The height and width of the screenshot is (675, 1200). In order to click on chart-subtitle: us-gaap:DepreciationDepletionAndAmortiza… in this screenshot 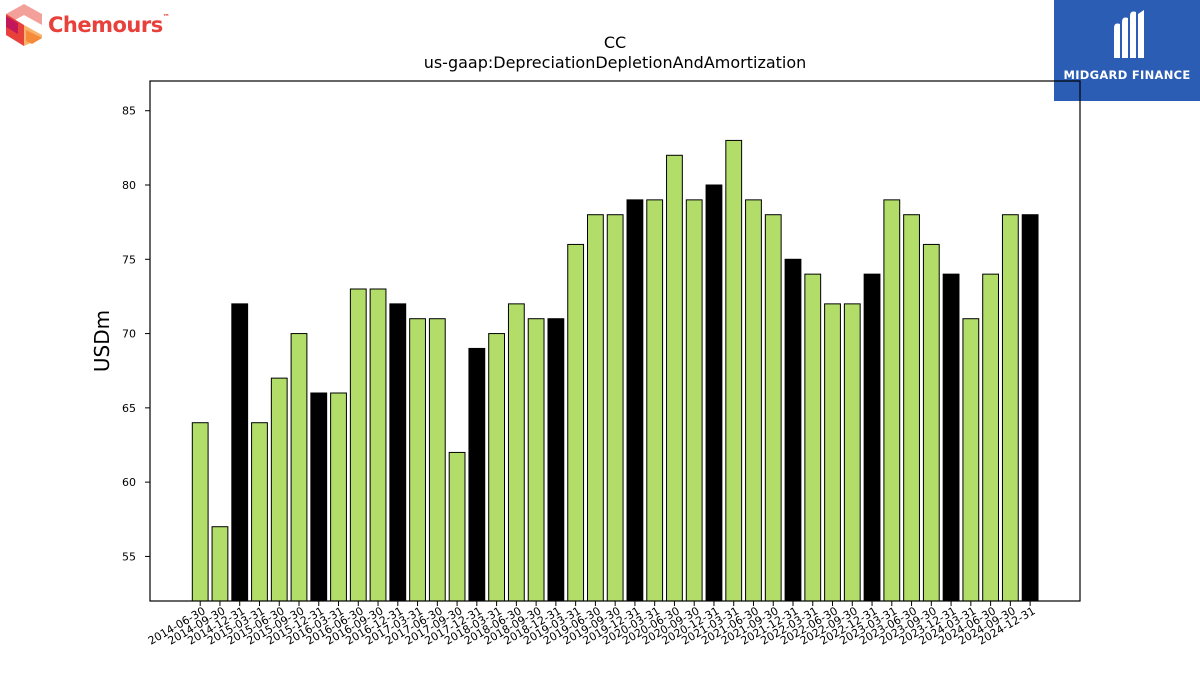, I will do `click(615, 62)`.